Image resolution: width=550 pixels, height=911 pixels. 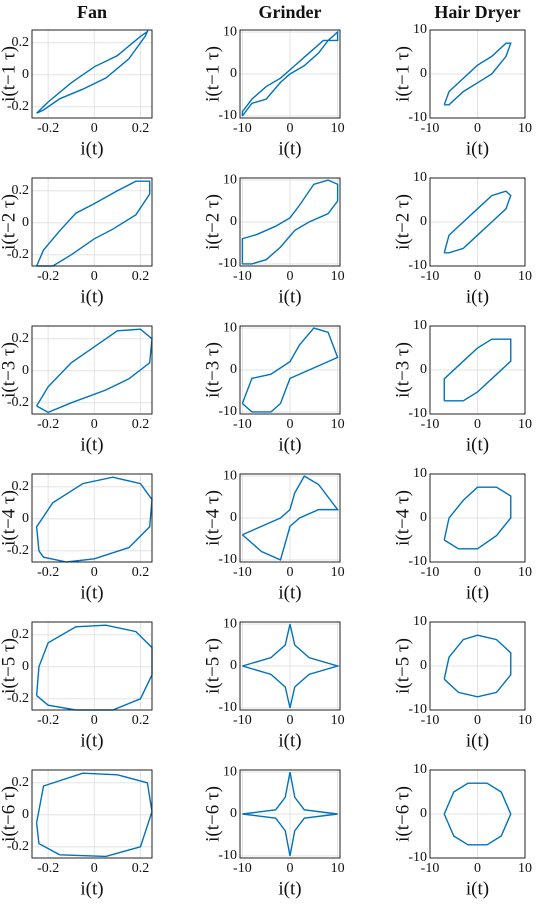 I want to click on y-axis-label: i(t−3 τ), so click(x=9, y=370).